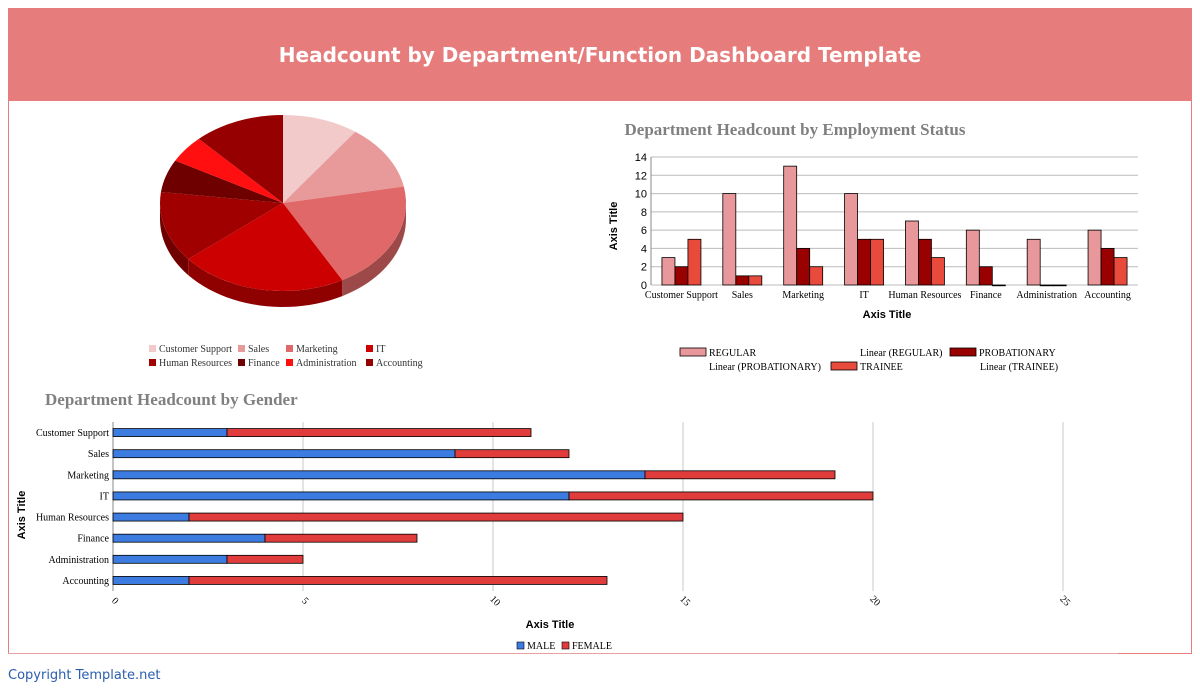 This screenshot has width=1200, height=690. What do you see at coordinates (742, 295) in the screenshot?
I see `status-category-label: Sales` at bounding box center [742, 295].